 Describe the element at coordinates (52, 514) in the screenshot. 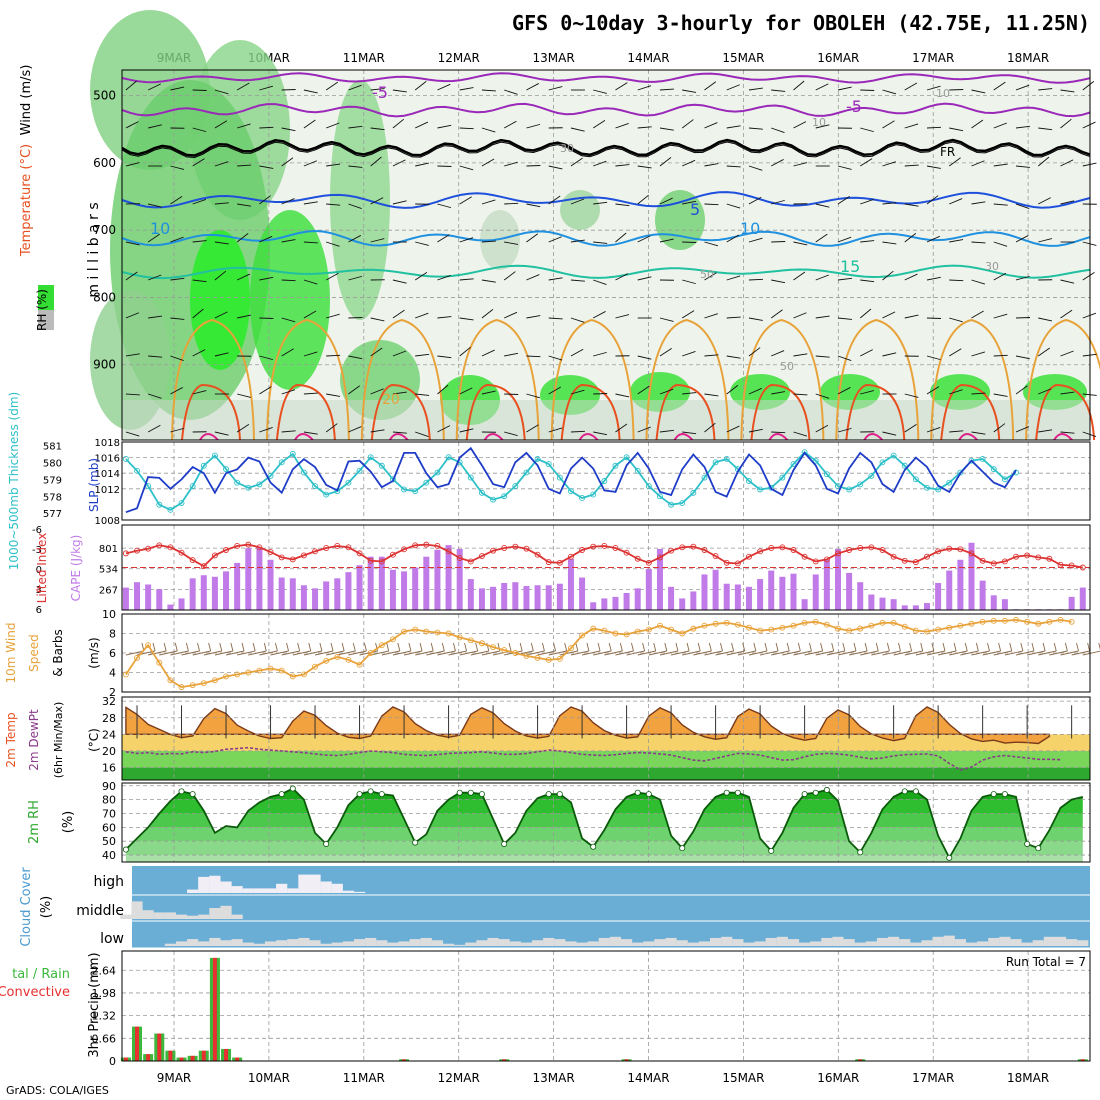

I see `thickness-tick: 577` at that location.